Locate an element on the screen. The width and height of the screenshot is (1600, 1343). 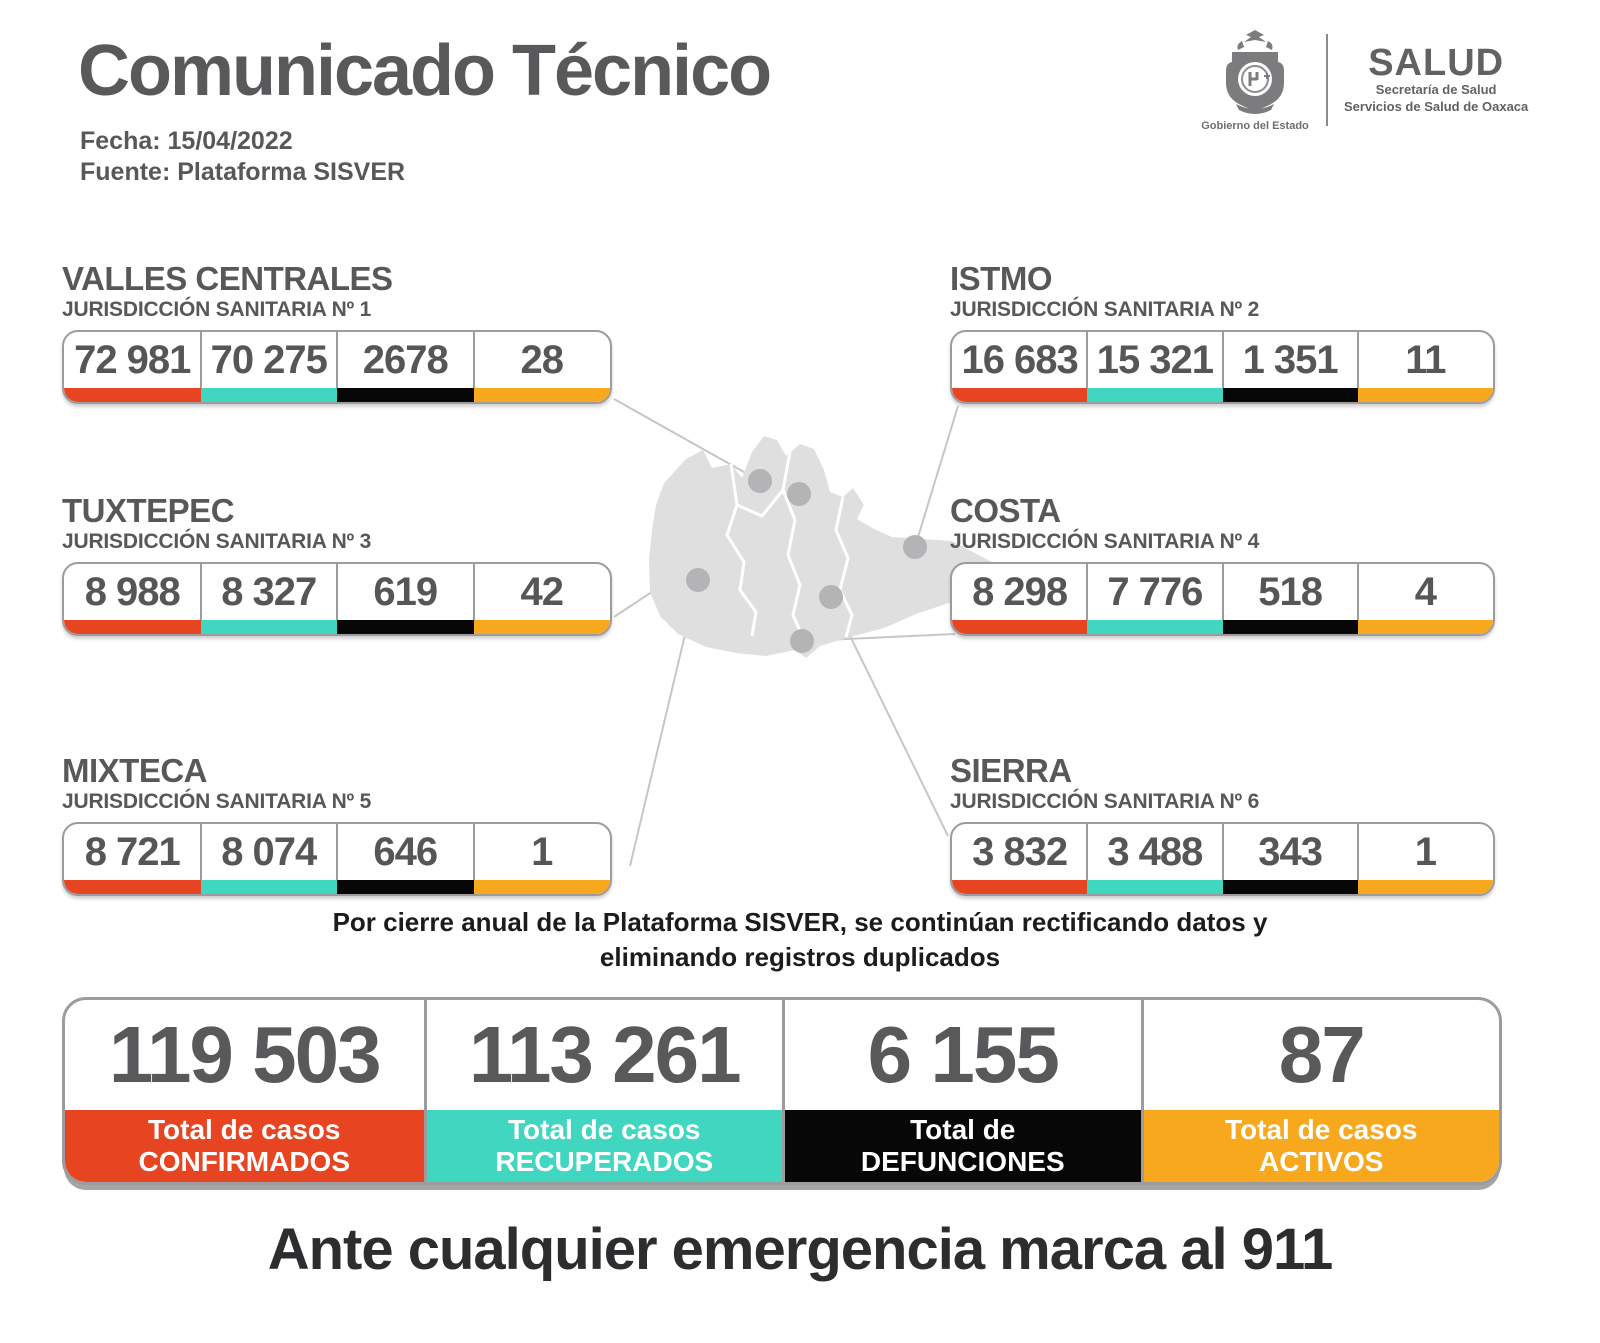
recovered-value: 8 327 is located at coordinates (269, 592).